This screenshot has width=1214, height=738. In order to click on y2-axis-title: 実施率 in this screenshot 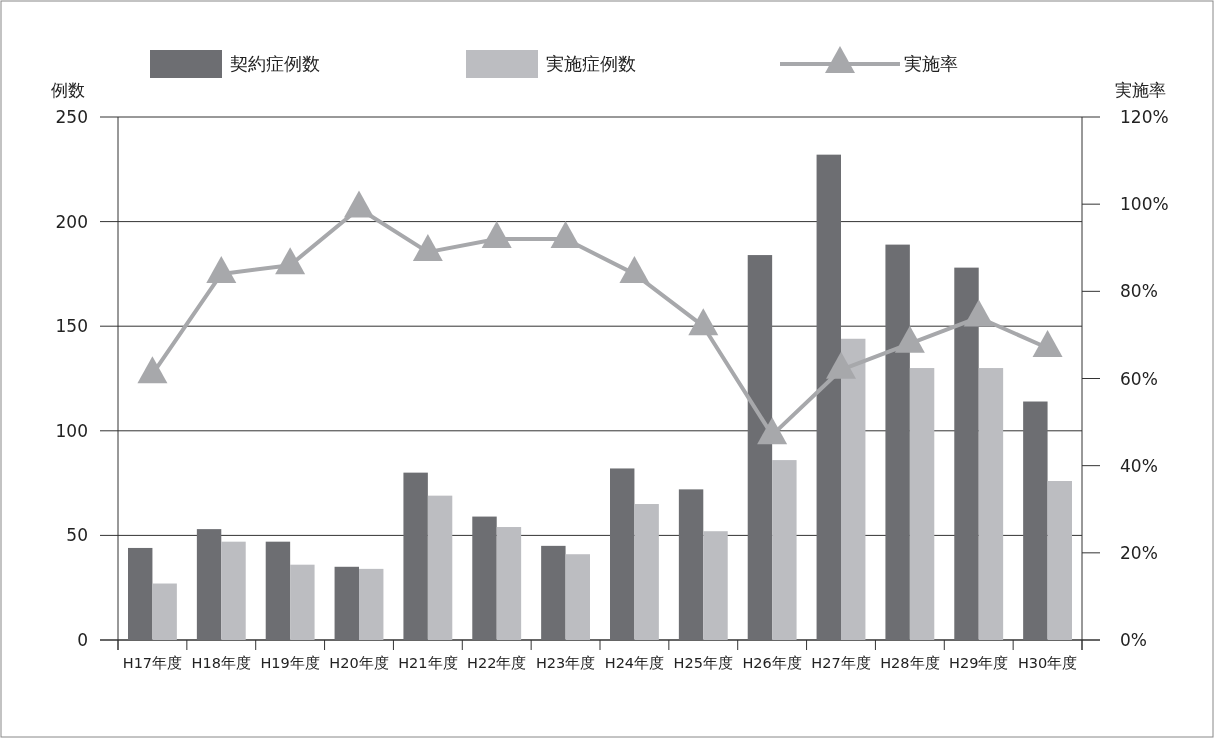, I will do `click(1140, 90)`.